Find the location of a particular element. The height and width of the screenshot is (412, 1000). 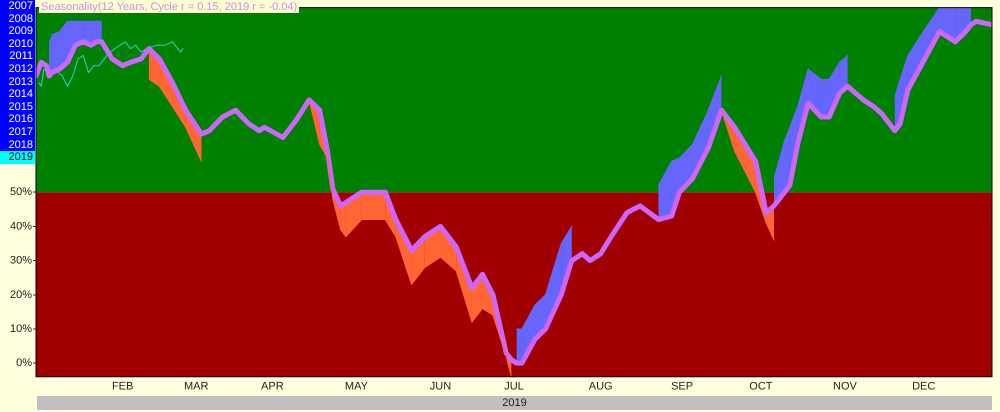

text: 2014 is located at coordinates (17, 94).